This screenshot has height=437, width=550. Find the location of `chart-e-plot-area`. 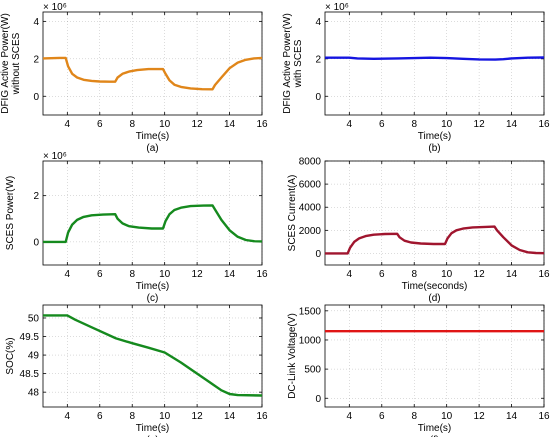

chart-e-plot-area is located at coordinates (152, 356).